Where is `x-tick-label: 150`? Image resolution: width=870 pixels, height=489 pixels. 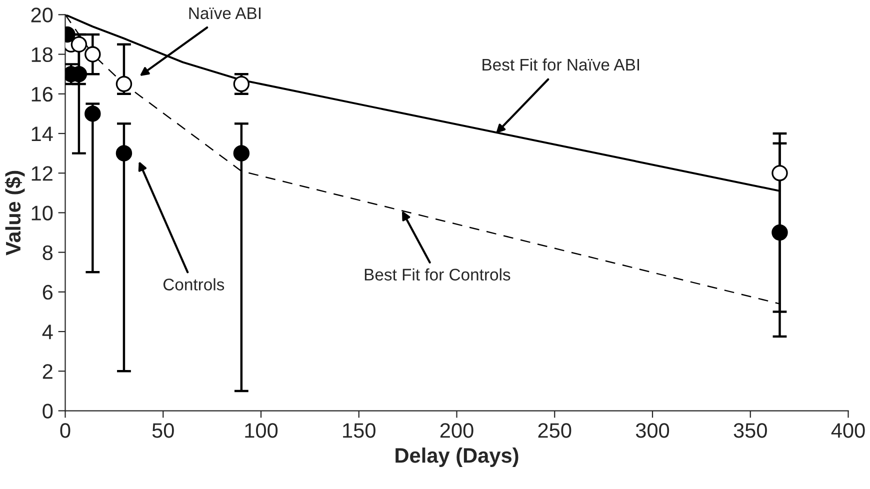
x-tick-label: 150 is located at coordinates (359, 430).